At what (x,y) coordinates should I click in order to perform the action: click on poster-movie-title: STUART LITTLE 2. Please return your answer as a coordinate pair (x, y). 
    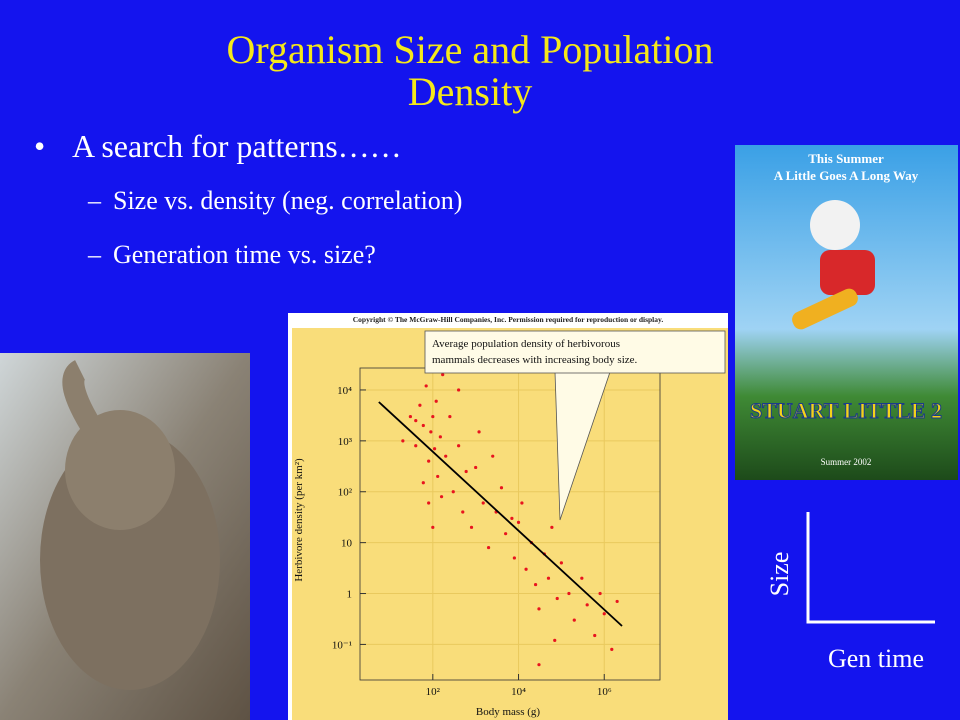
    Looking at the image, I should click on (846, 410).